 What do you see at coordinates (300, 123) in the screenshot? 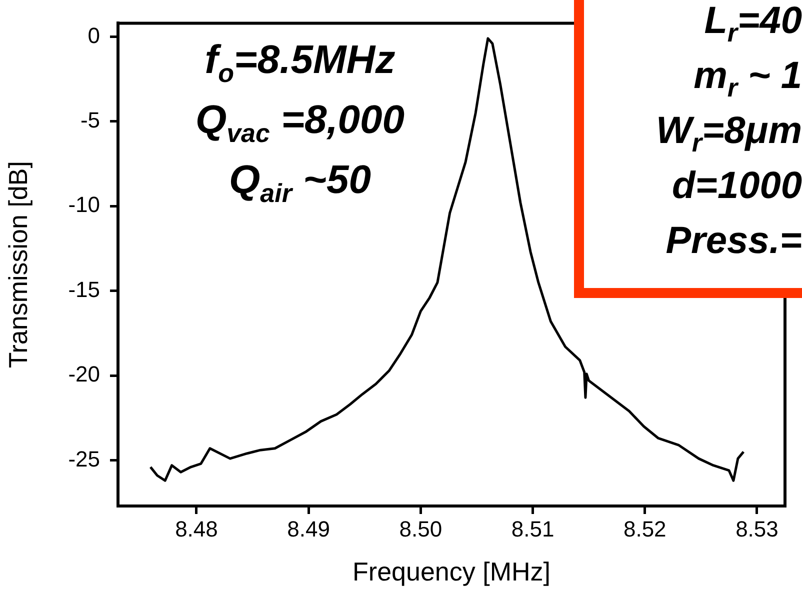
I see `annotation: Q$_{vac}$ =8,000` at bounding box center [300, 123].